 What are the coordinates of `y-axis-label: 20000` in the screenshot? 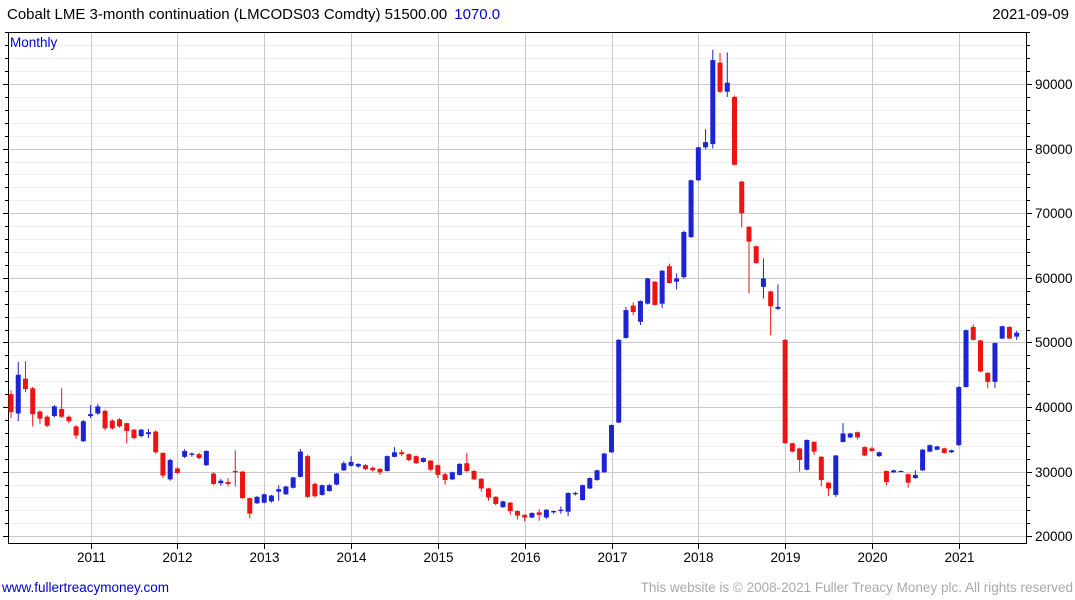 It's located at (1054, 536).